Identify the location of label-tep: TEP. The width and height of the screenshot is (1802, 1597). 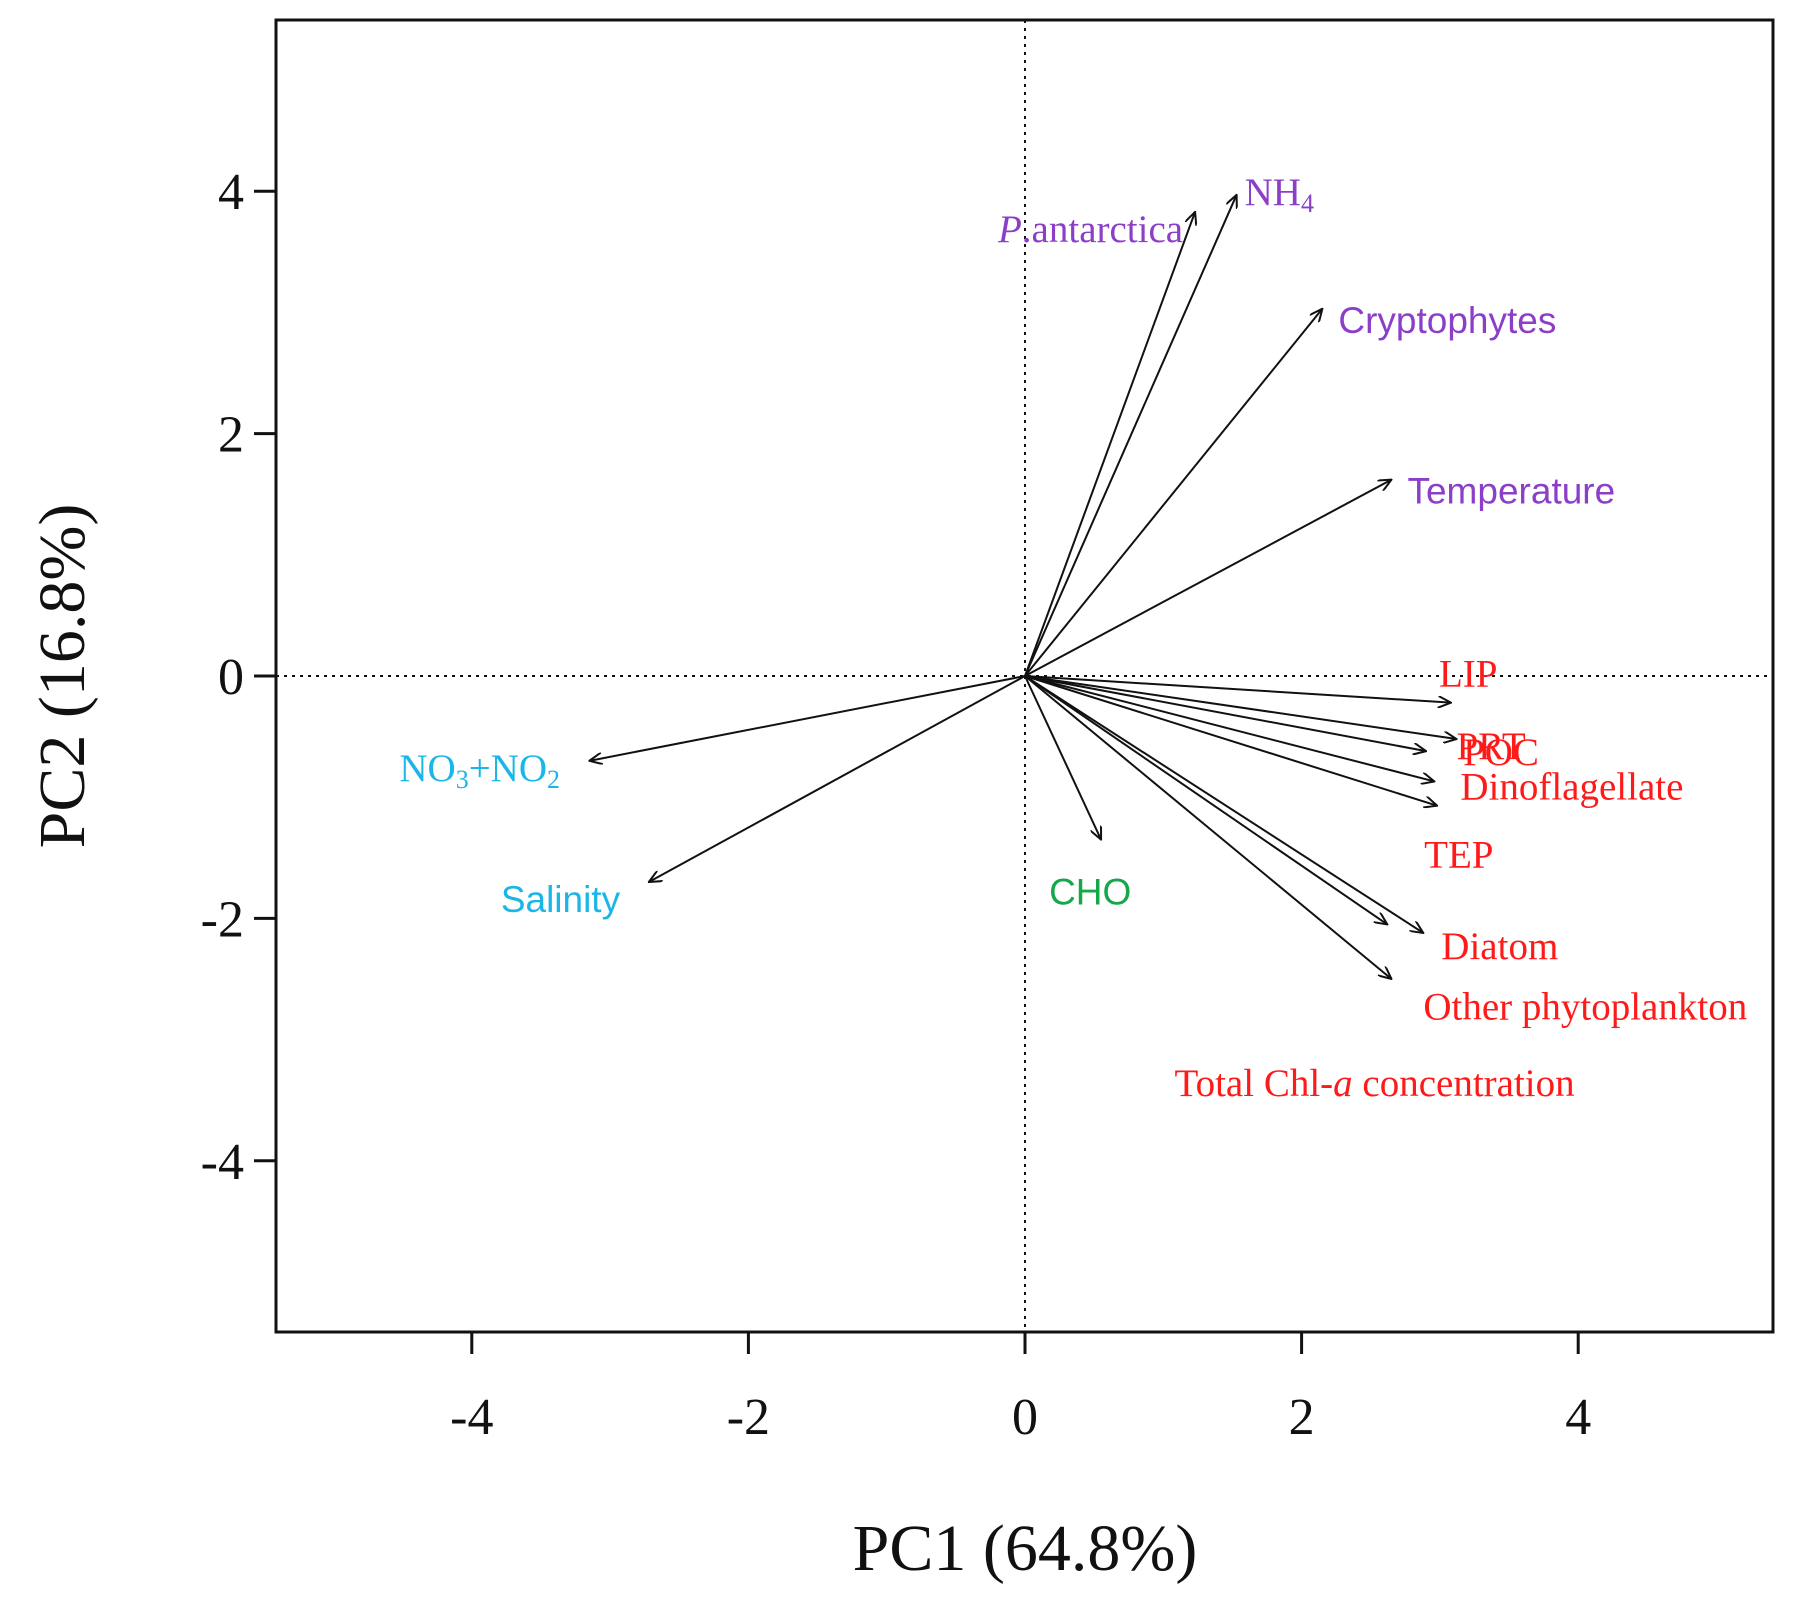
(1458, 855).